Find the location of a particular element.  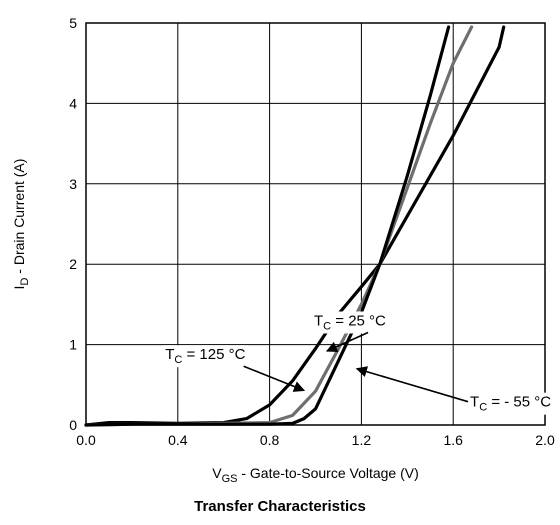

y-tick-label: 2 is located at coordinates (73, 264).